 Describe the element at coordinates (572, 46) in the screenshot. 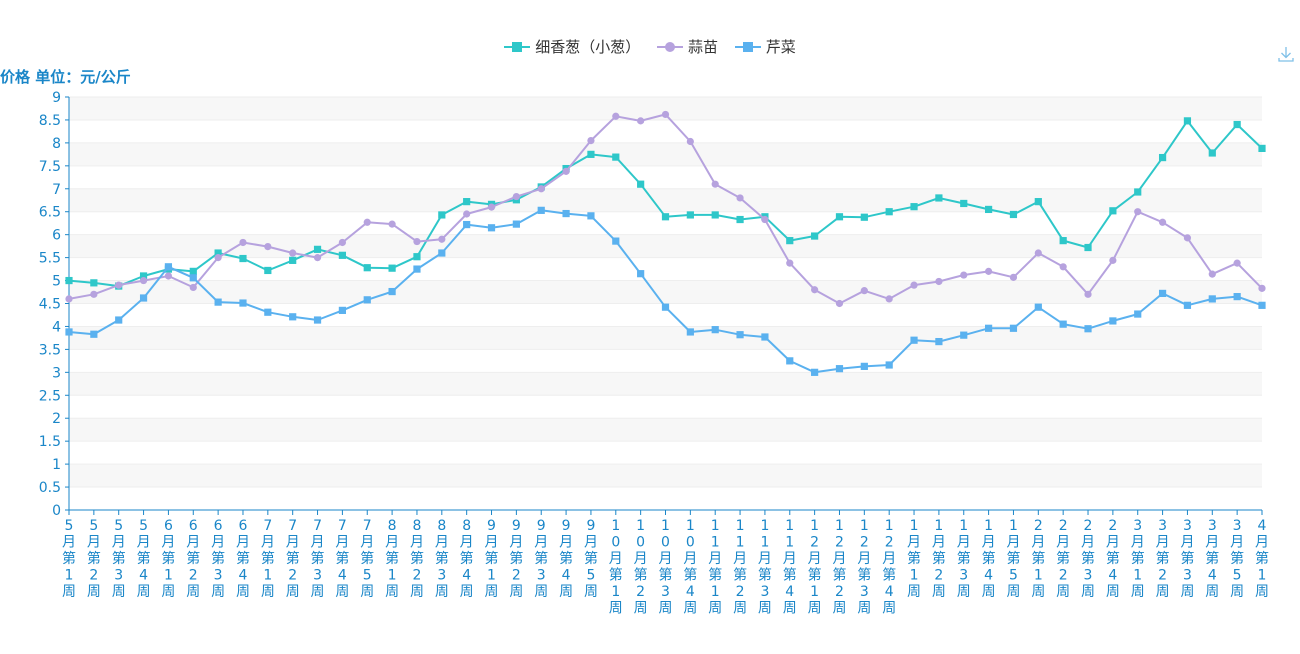

I see `legend-item-series-0: 细香葱（小葱）` at that location.